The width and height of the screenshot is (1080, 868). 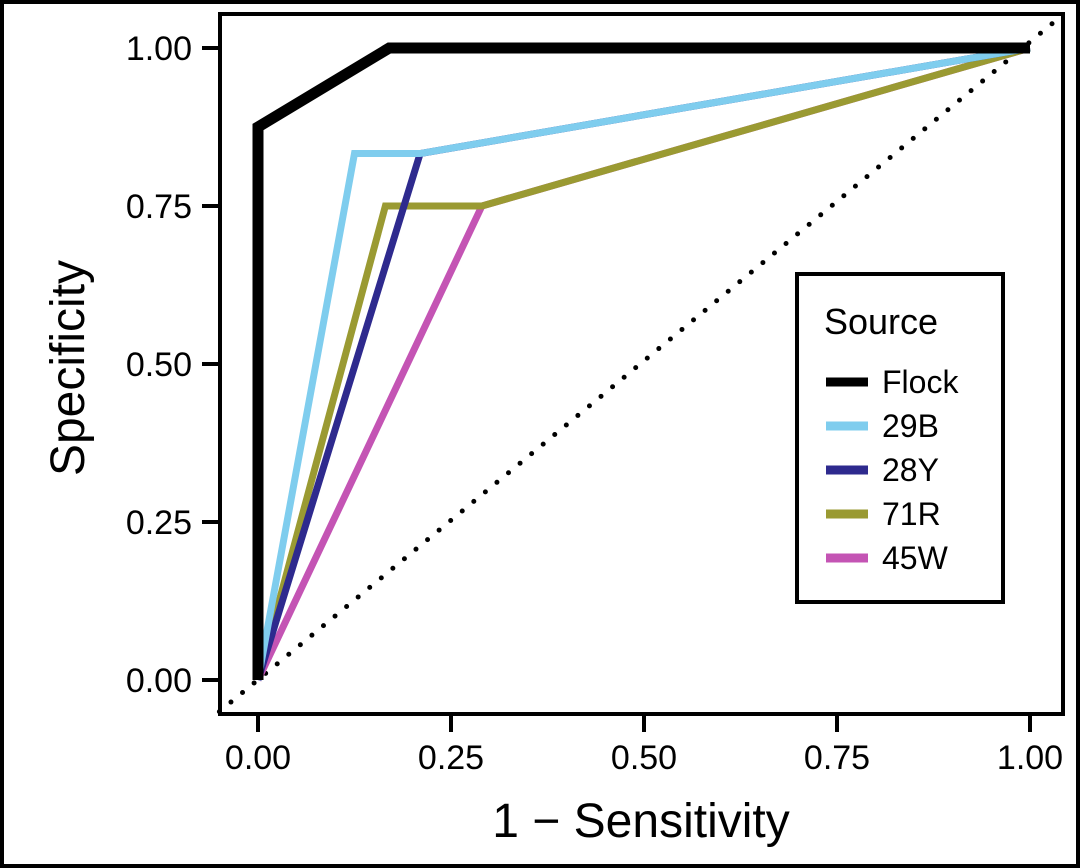 What do you see at coordinates (258, 758) in the screenshot?
I see `x-tick-label: 0.00` at bounding box center [258, 758].